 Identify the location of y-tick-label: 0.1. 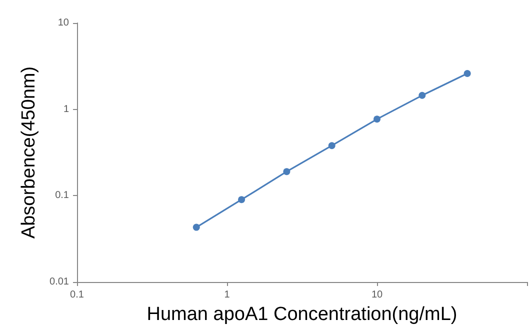
(62, 196).